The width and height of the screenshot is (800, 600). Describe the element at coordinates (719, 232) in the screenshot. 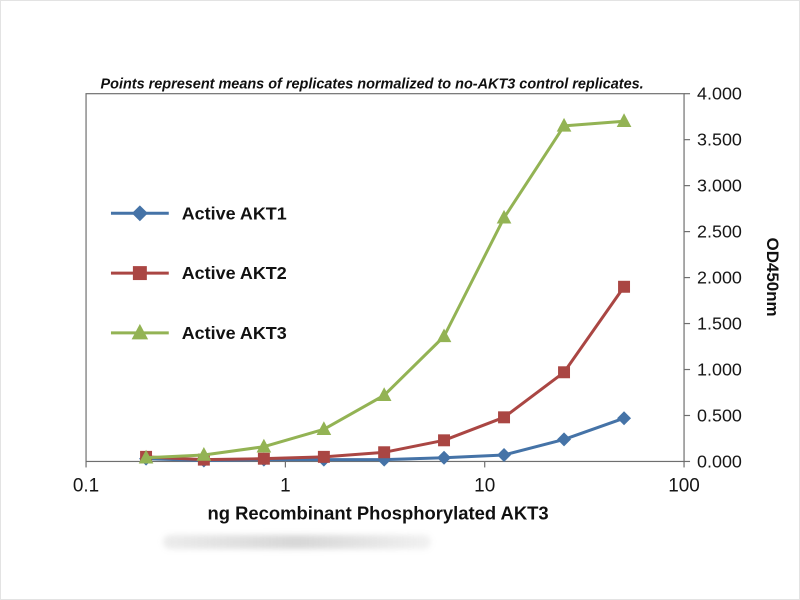

I see `y-axis-tick-label: 2.500` at that location.